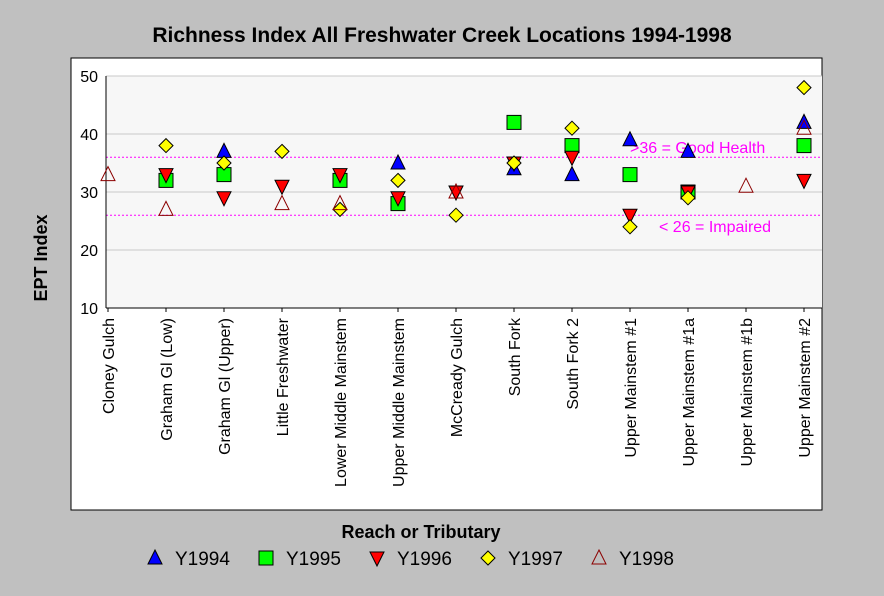 Image resolution: width=884 pixels, height=596 pixels. Describe the element at coordinates (573, 364) in the screenshot. I see `x-tick-label: South Fork 2` at that location.